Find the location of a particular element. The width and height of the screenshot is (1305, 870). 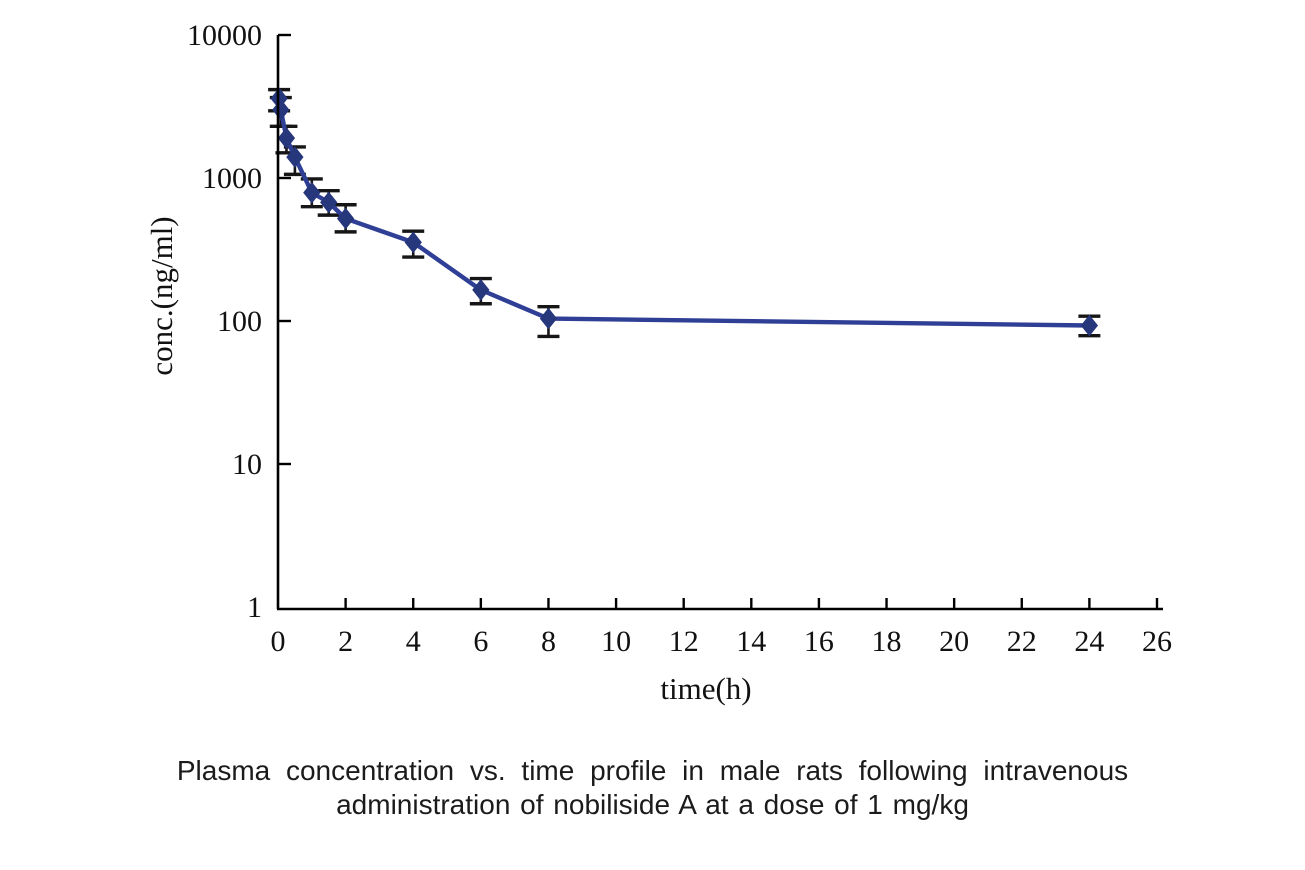

x-tick-label: 2 is located at coordinates (345, 641).